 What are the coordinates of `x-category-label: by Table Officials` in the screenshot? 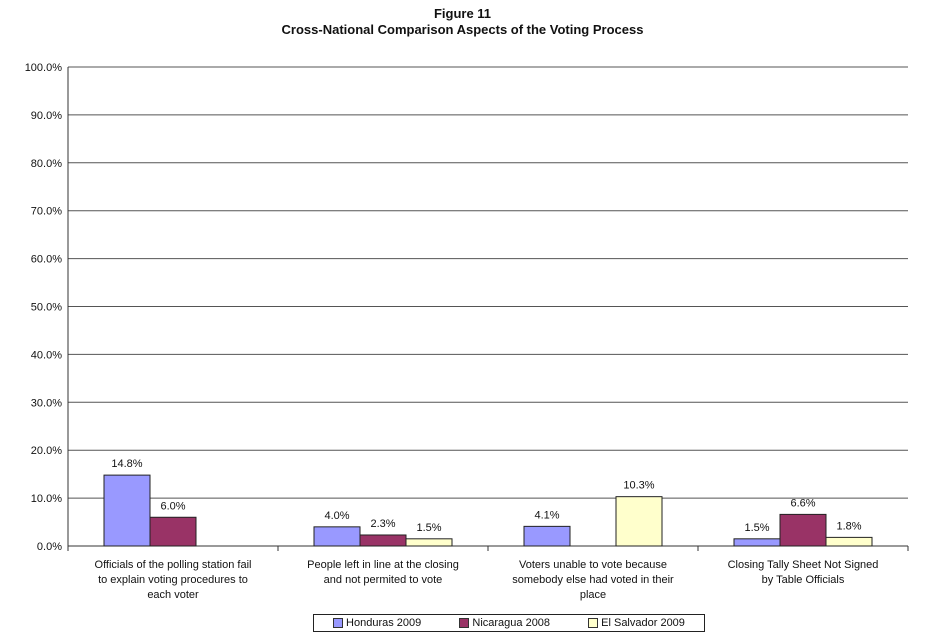 It's located at (803, 580).